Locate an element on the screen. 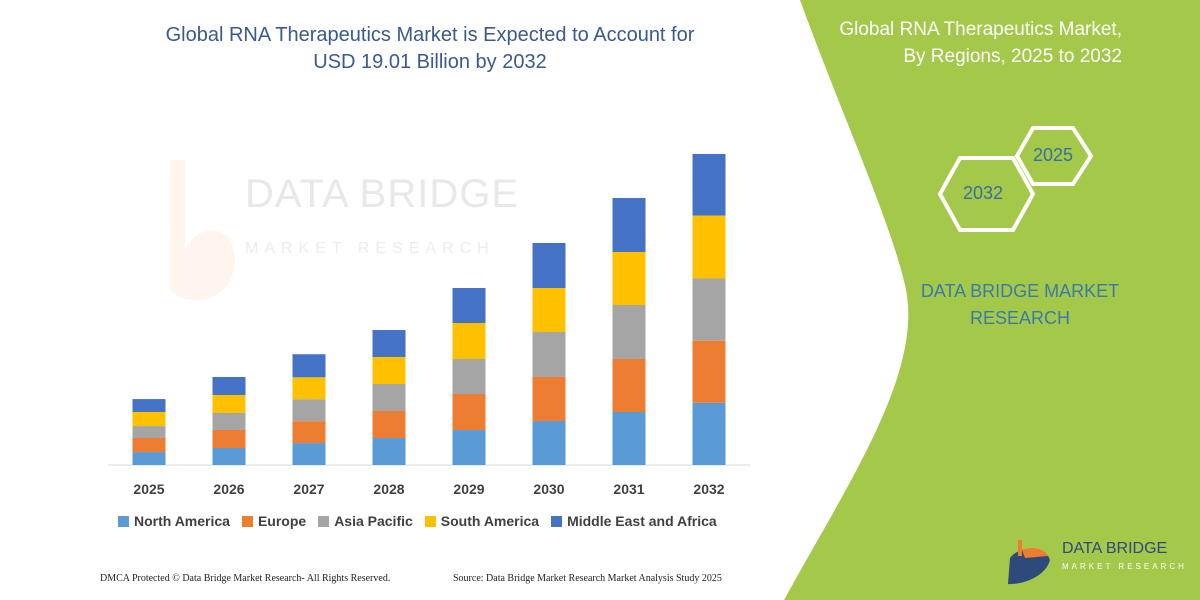  bar-2031-south-america is located at coordinates (629, 278).